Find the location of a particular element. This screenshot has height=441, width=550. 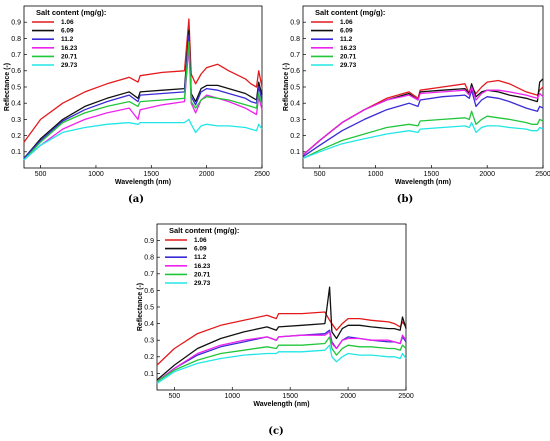

panel-label: (b) is located at coordinates (405, 199).